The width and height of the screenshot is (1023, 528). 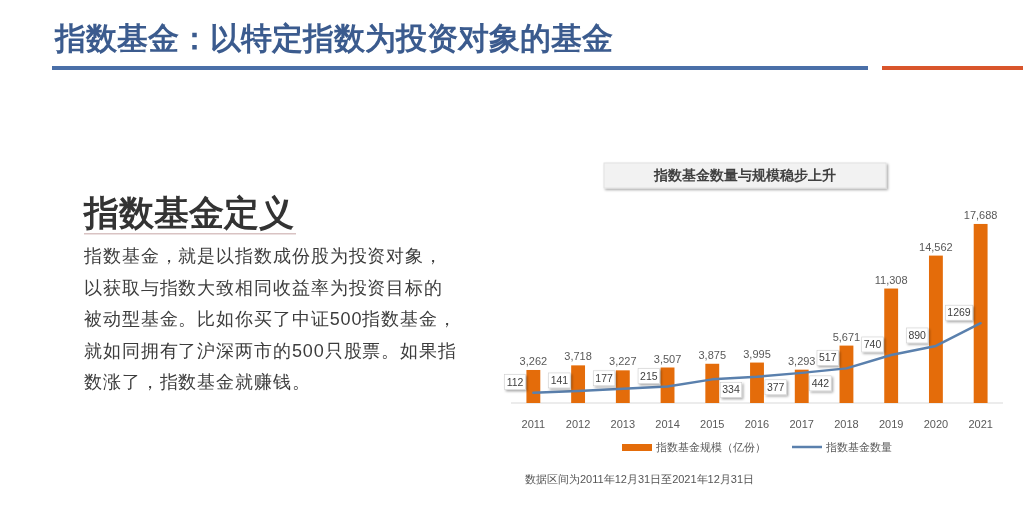 What do you see at coordinates (712, 354) in the screenshot?
I see `data-label: 3,875` at bounding box center [712, 354].